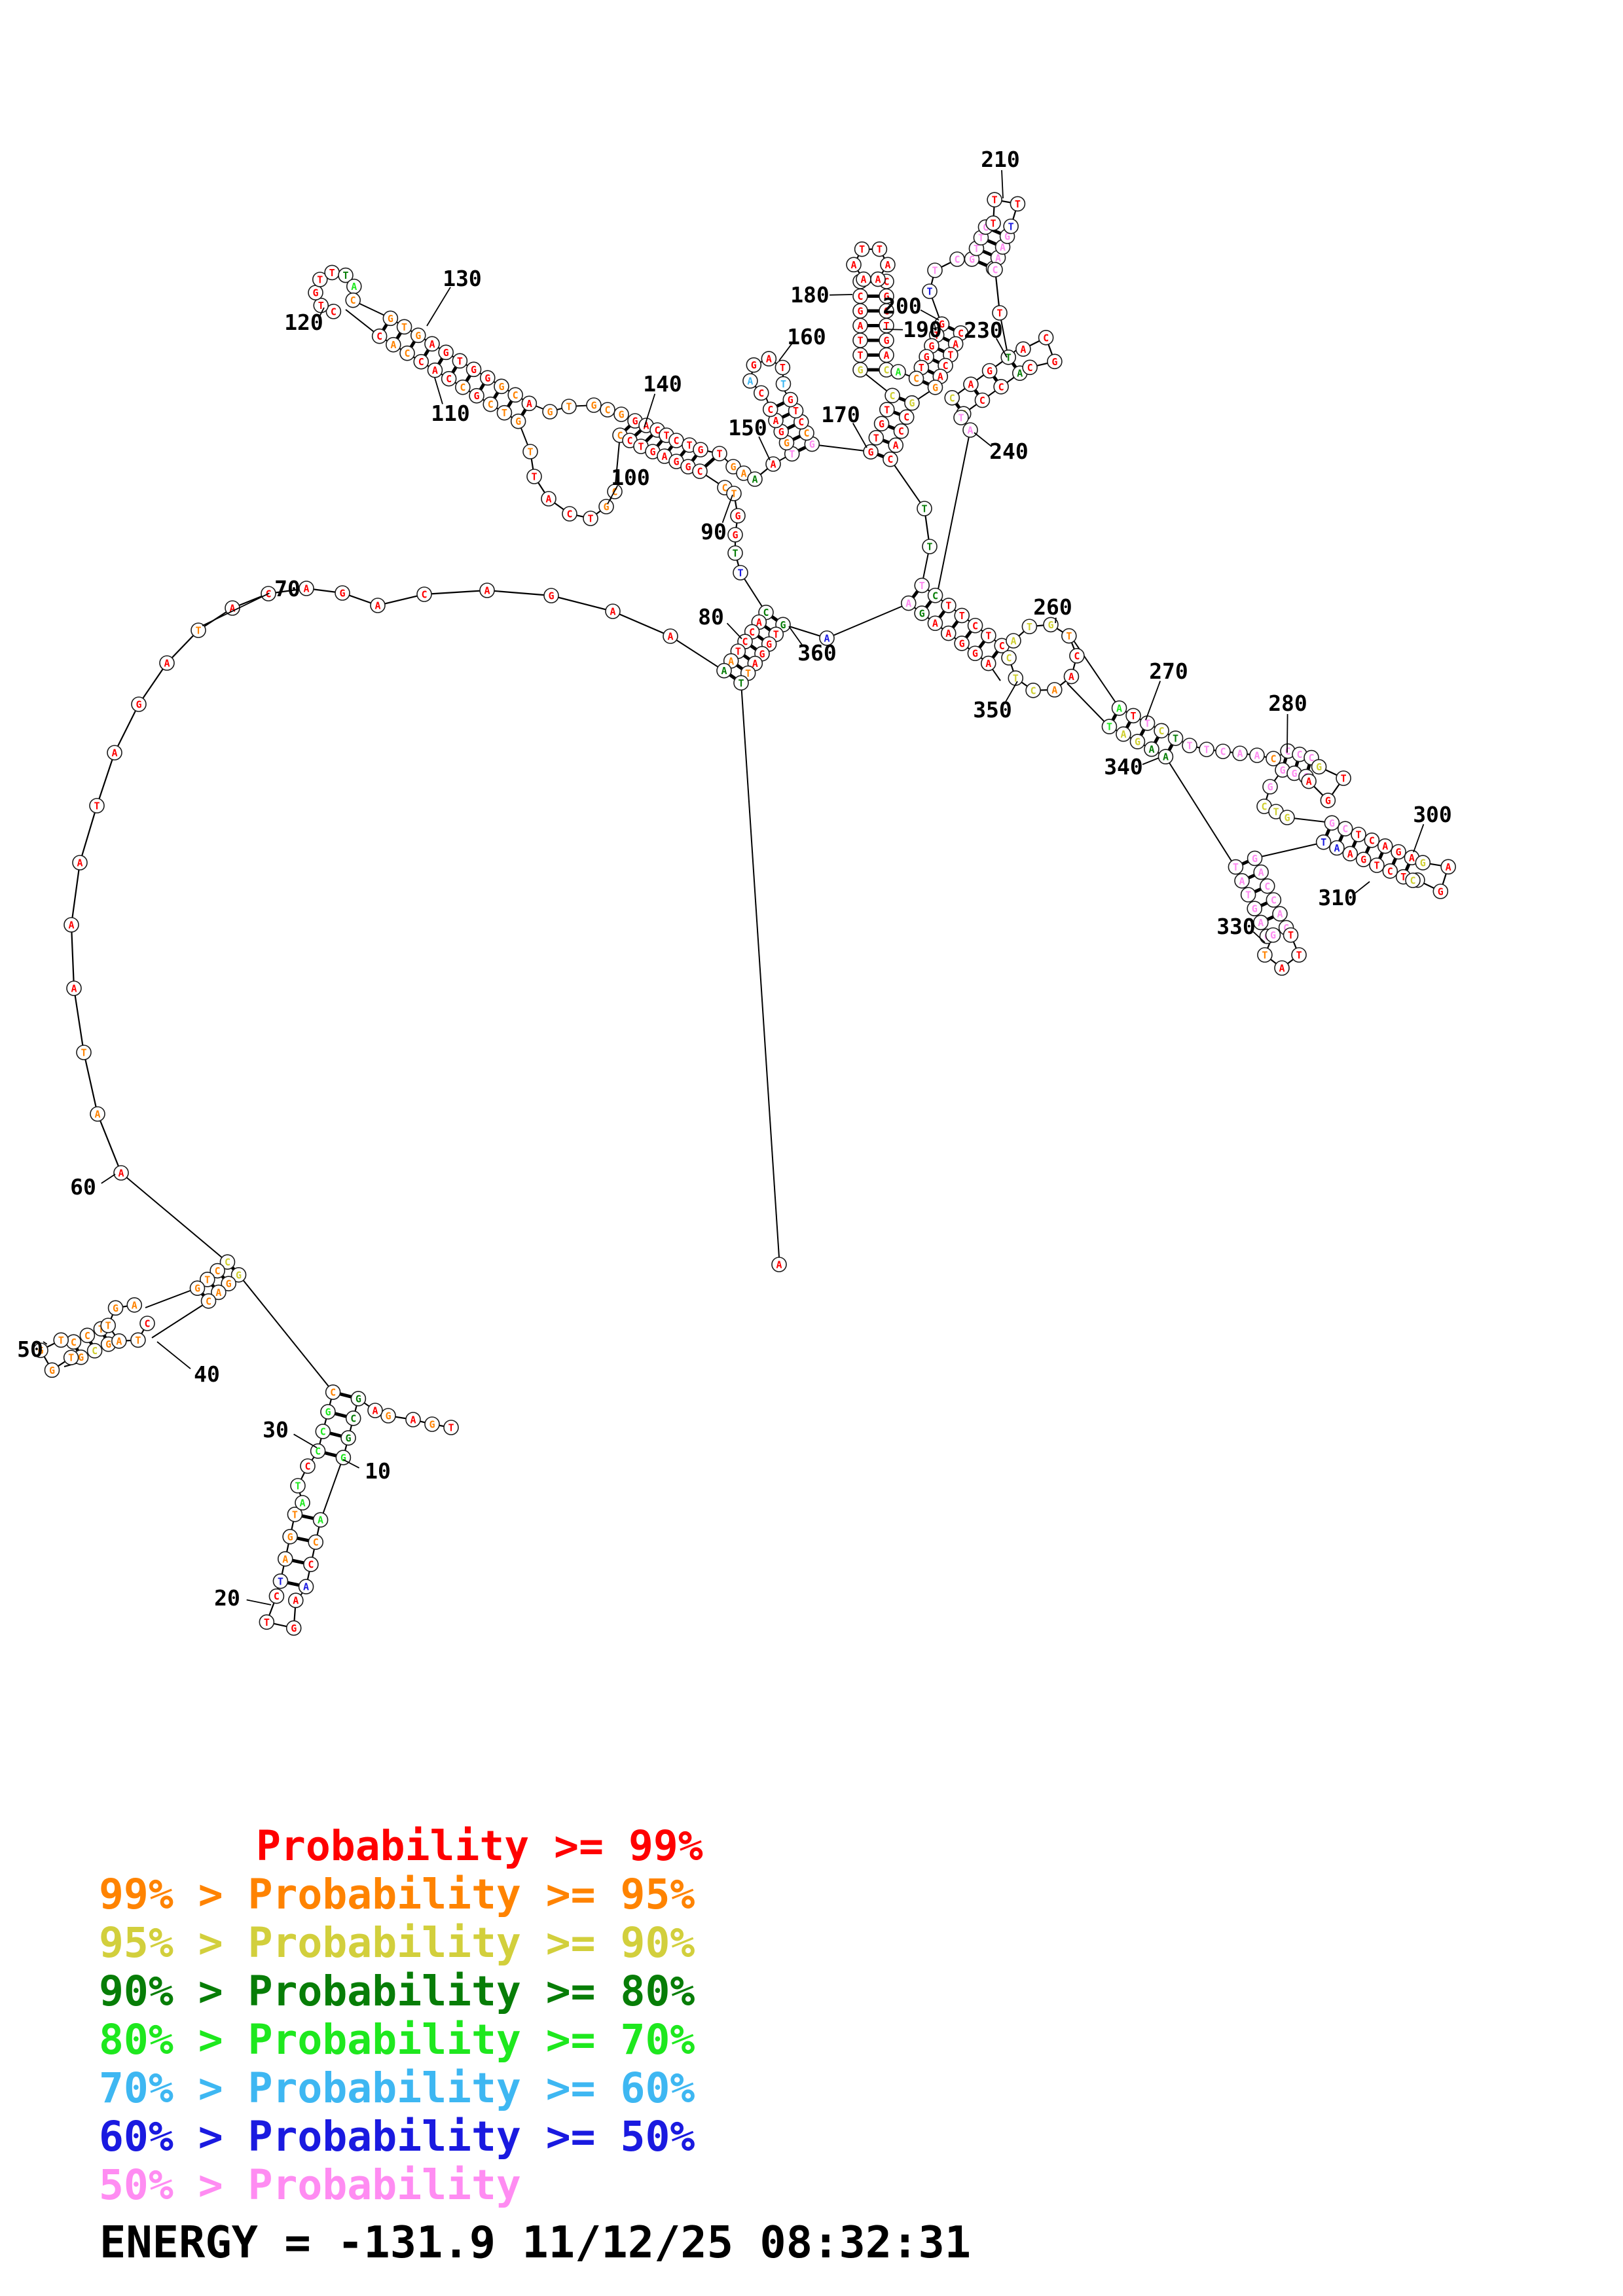  What do you see at coordinates (817, 653) in the screenshot?
I see `position-label-360: 360` at bounding box center [817, 653].